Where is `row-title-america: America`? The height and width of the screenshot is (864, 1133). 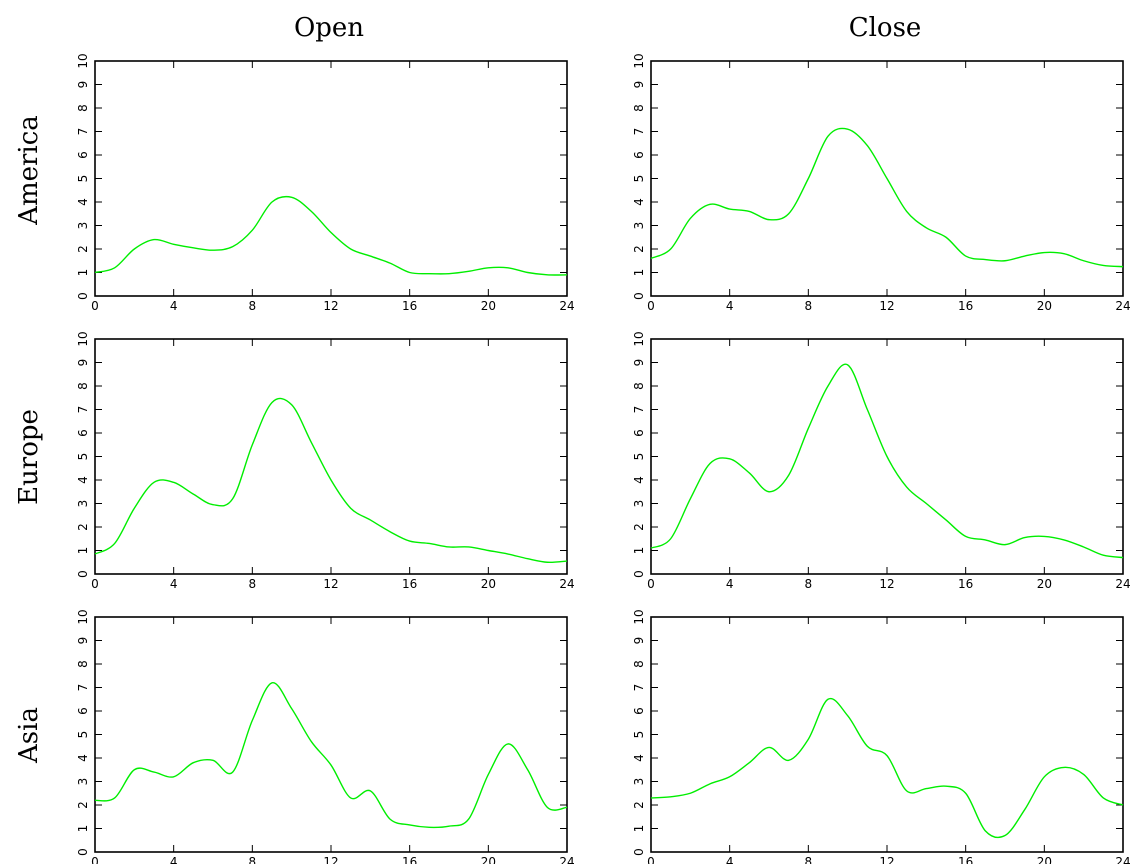 row-title-america: America is located at coordinates (29, 170).